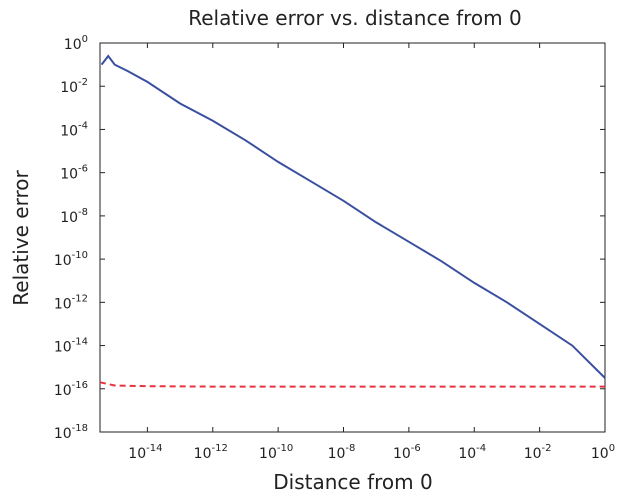 The image size is (619, 496). Describe the element at coordinates (80, 428) in the screenshot. I see `y-tick-label-exponent: -18` at that location.